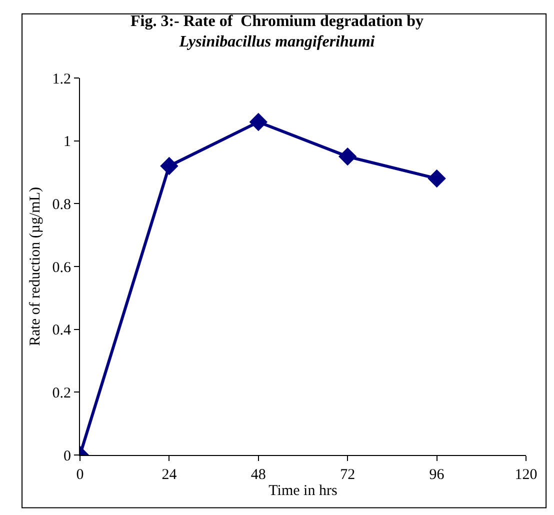 This screenshot has width=554, height=515. What do you see at coordinates (67, 142) in the screenshot?
I see `y-tick-label: 1` at bounding box center [67, 142].